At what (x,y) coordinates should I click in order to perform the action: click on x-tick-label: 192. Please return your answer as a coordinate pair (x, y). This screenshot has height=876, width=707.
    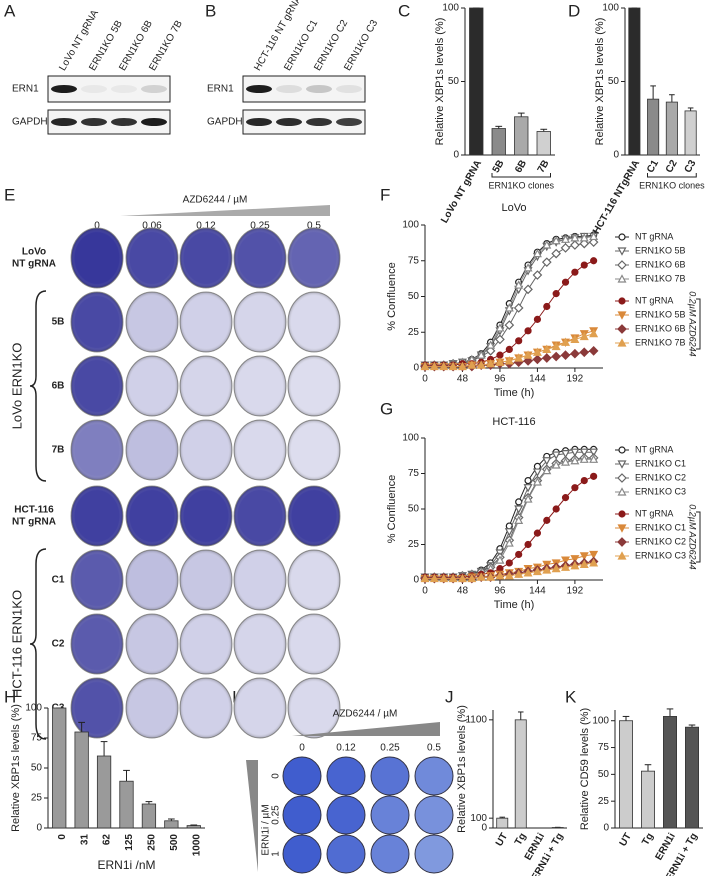
    Looking at the image, I should click on (575, 591).